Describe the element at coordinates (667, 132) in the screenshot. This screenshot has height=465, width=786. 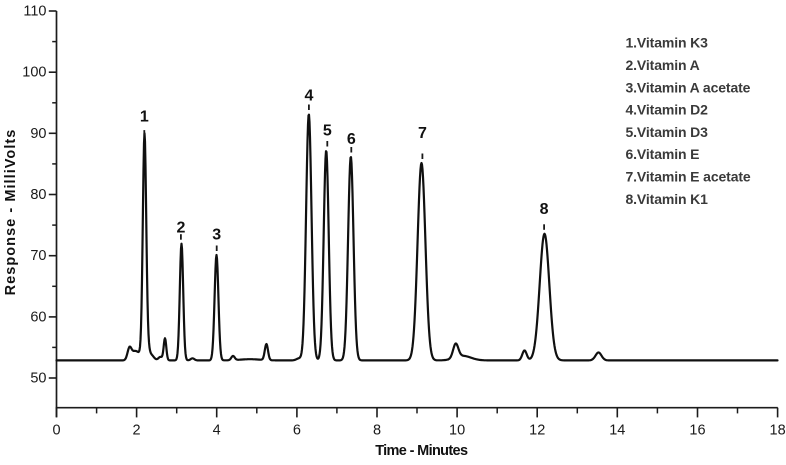
I see `svg-text: 5.Vitamin D3` at that location.